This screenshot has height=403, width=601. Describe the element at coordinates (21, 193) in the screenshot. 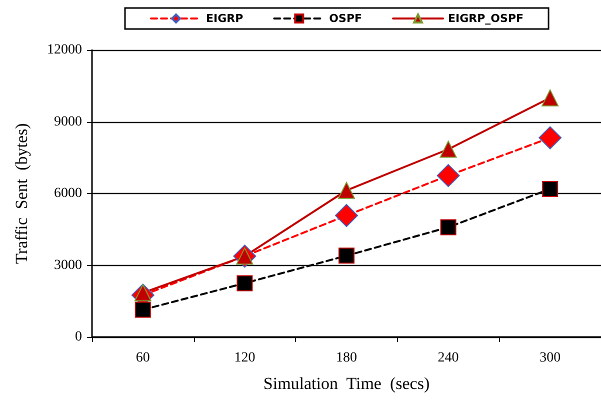

I see `y-axis-title: Traffic Sent (bytes)` at that location.